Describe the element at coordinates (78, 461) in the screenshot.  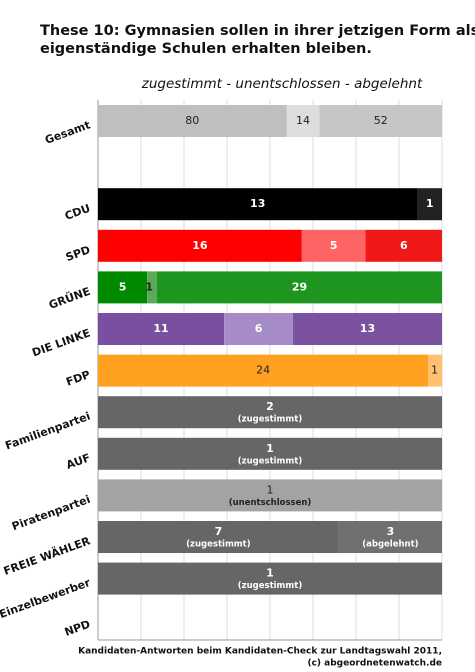
I see `category-label: AUF` at that location.